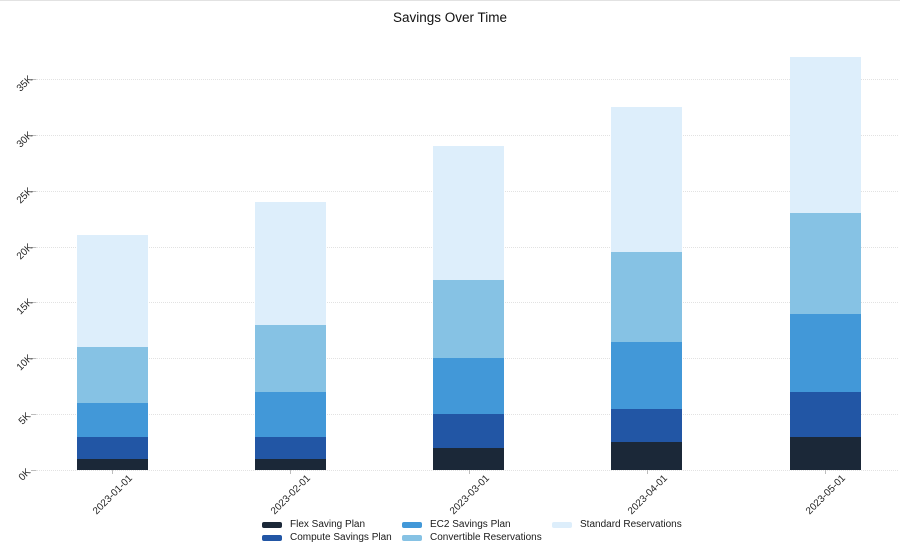 The width and height of the screenshot is (900, 552). I want to click on legend-label: Compute Savings Plan, so click(341, 537).